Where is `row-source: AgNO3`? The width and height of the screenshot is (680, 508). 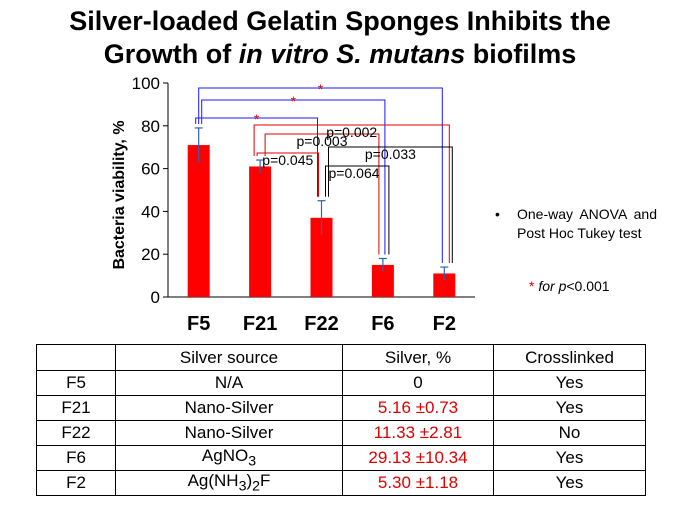 row-source: AgNO3 is located at coordinates (229, 458).